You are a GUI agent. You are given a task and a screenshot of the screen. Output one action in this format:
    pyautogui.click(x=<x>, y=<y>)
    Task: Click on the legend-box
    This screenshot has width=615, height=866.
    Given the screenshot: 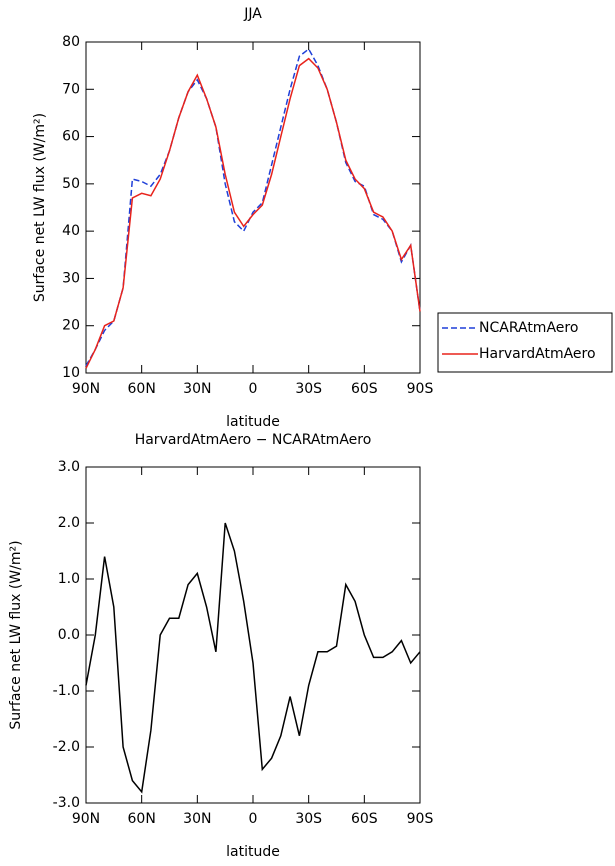 What is the action you would take?
    pyautogui.click(x=525, y=342)
    